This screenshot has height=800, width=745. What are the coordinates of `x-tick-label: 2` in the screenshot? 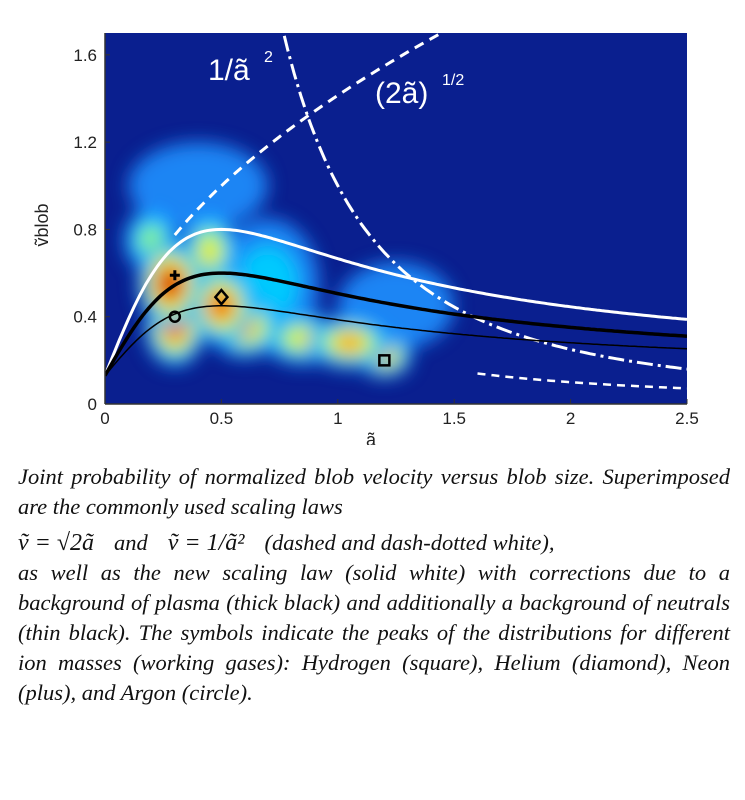 It's located at (570, 418).